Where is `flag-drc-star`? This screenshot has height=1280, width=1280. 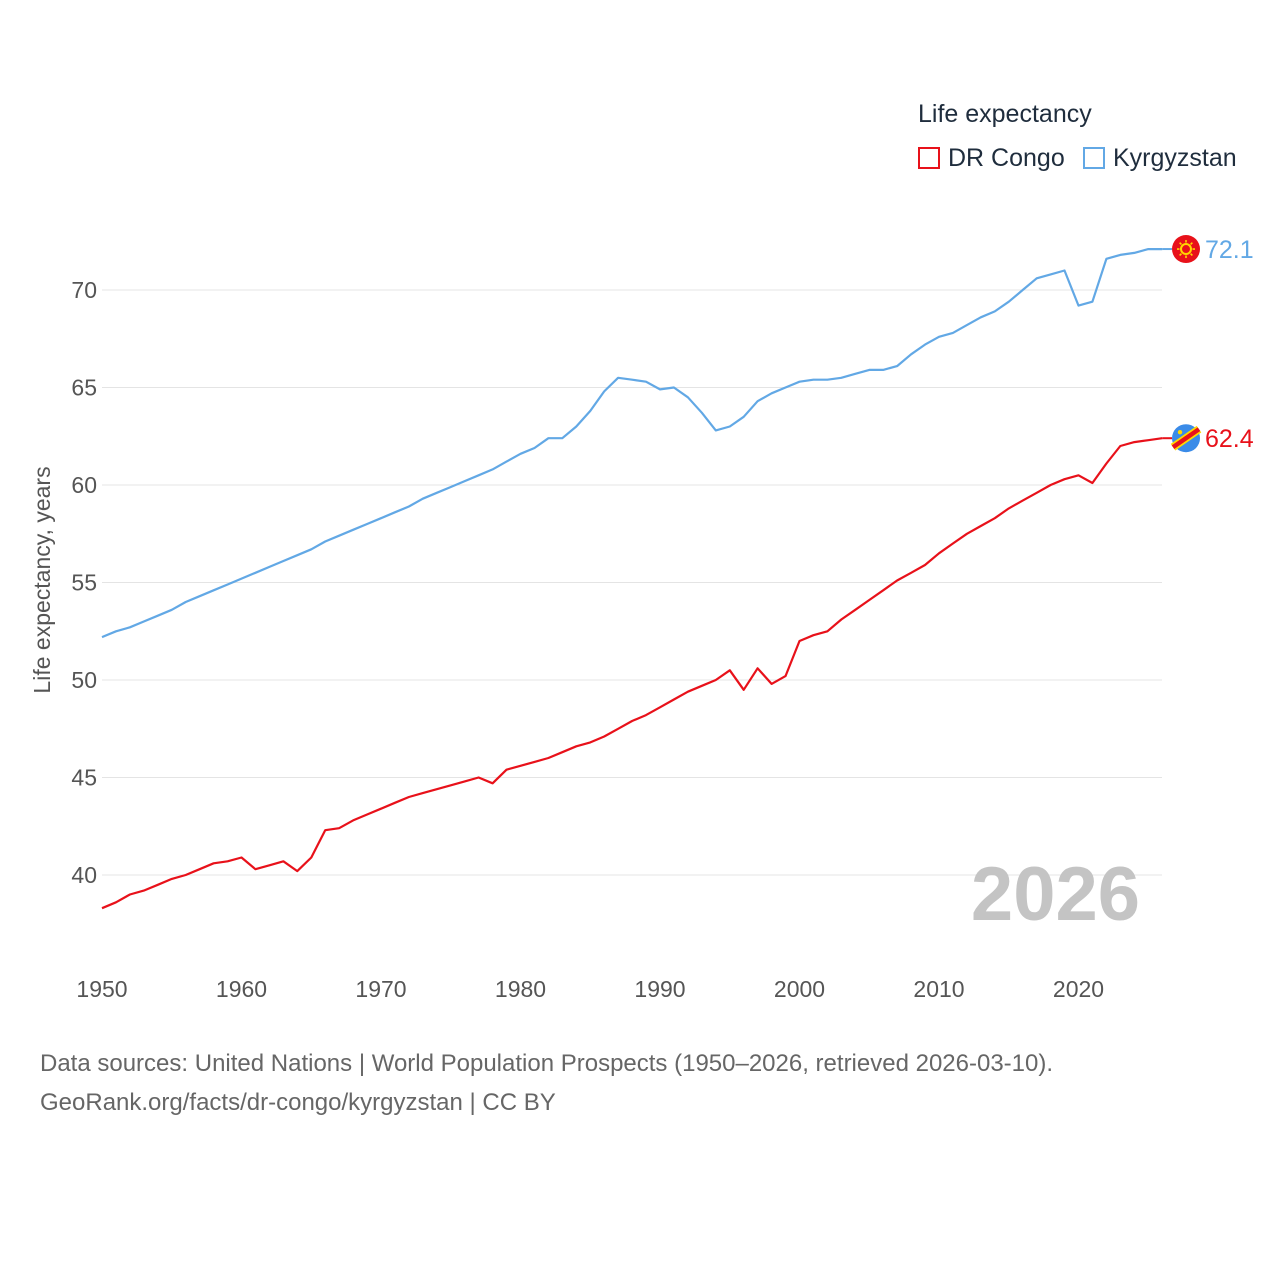 flag-drc-star is located at coordinates (1180, 432).